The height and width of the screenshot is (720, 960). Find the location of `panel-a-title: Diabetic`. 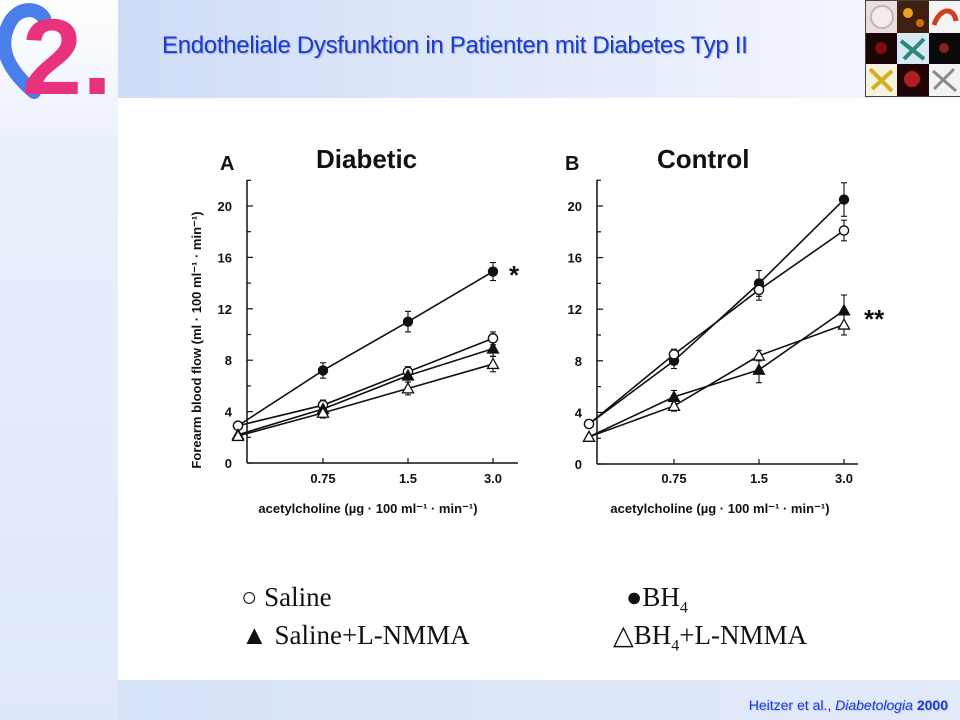

panel-a-title: Diabetic is located at coordinates (367, 159).